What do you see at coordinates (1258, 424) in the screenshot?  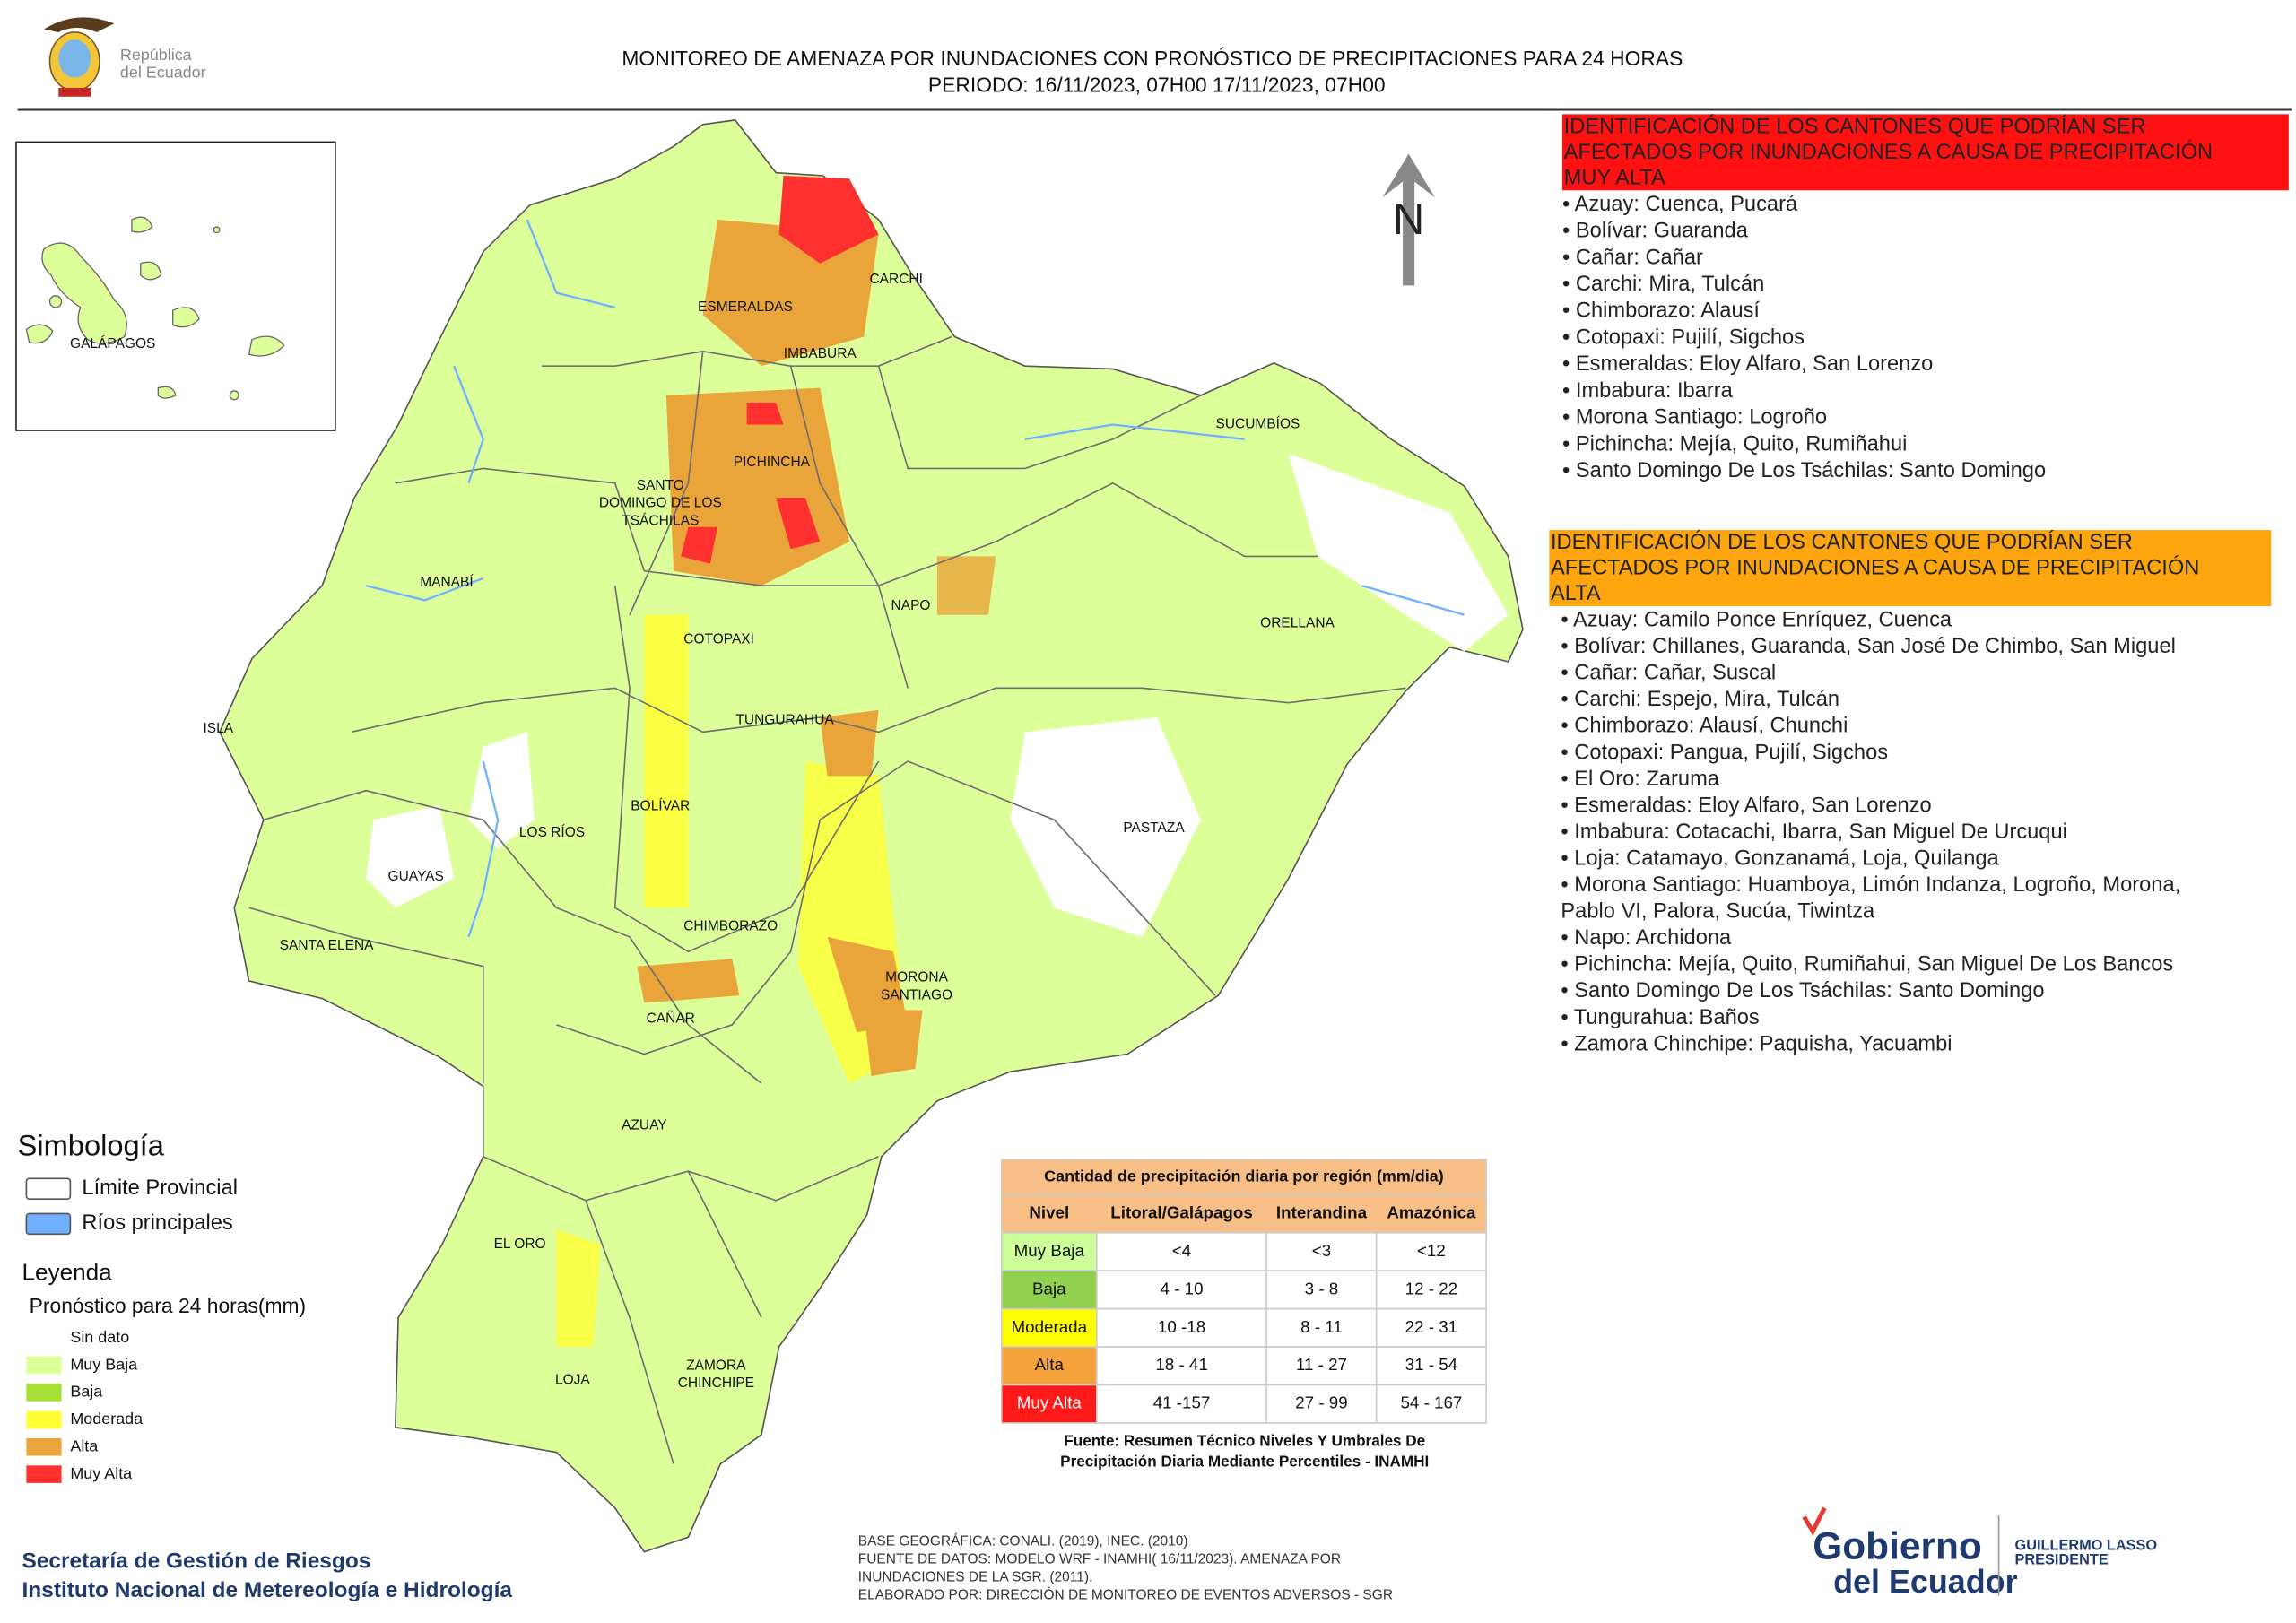 I see `province-label: SUCUMBÍOS` at bounding box center [1258, 424].